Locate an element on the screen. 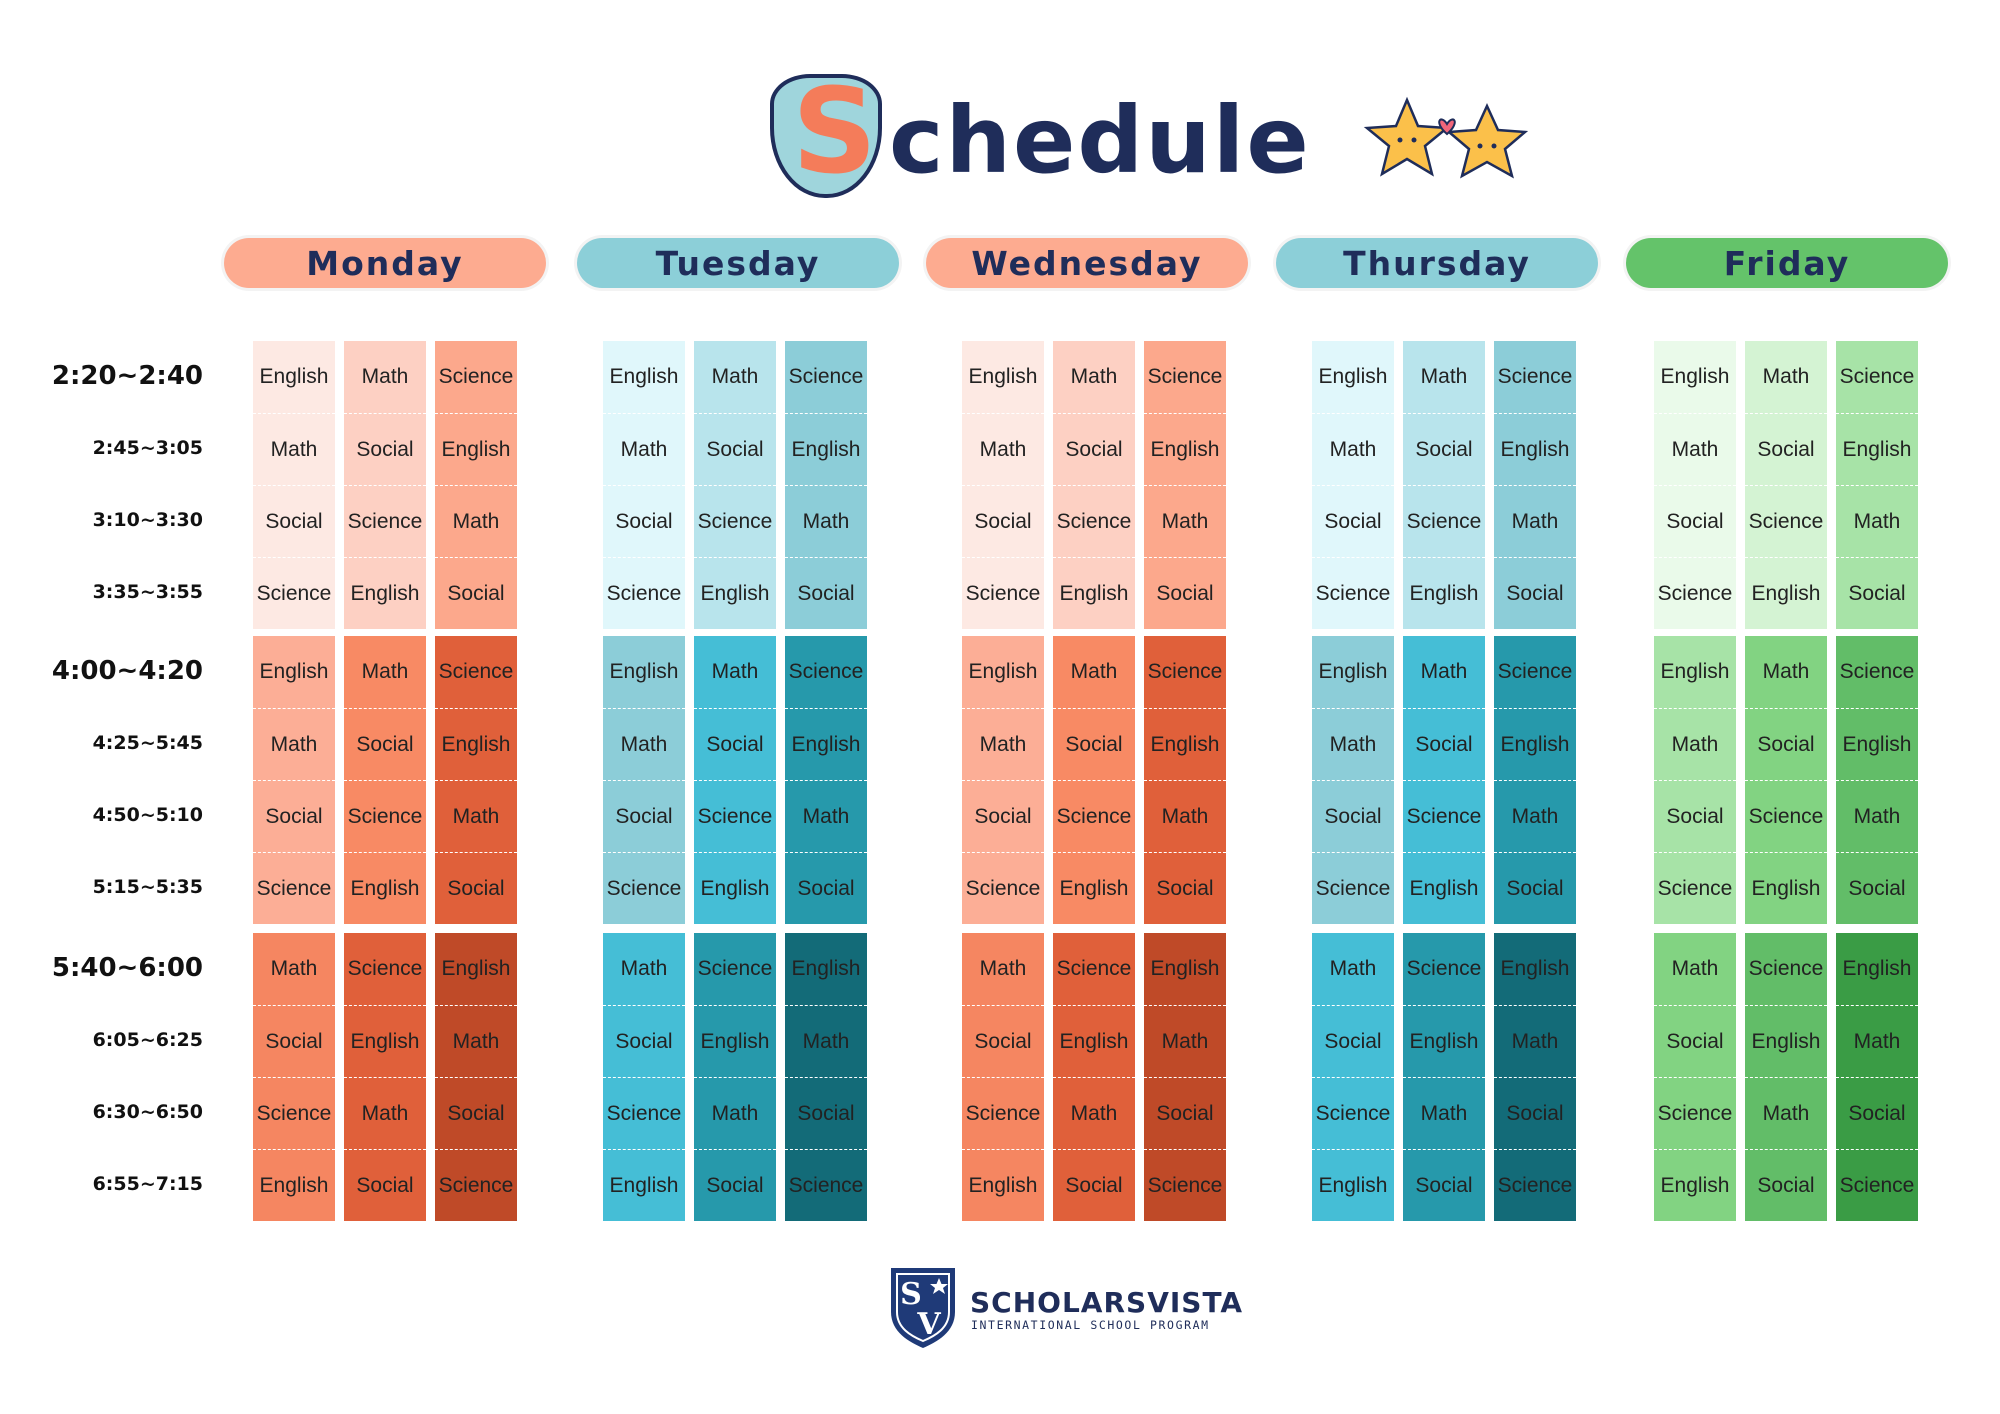 The height and width of the screenshot is (1414, 2000). time-label: 5:40~6:00 is located at coordinates (127, 968).